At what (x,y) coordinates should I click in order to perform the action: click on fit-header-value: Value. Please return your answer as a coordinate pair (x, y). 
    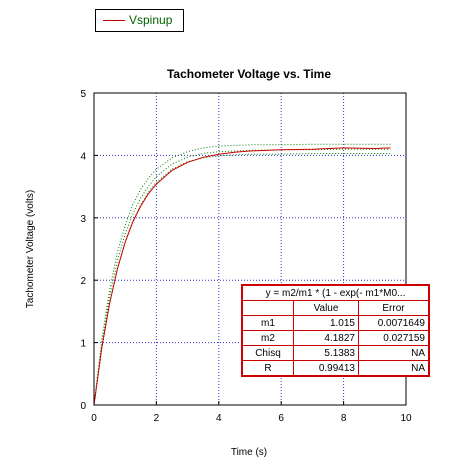
    Looking at the image, I should click on (326, 308).